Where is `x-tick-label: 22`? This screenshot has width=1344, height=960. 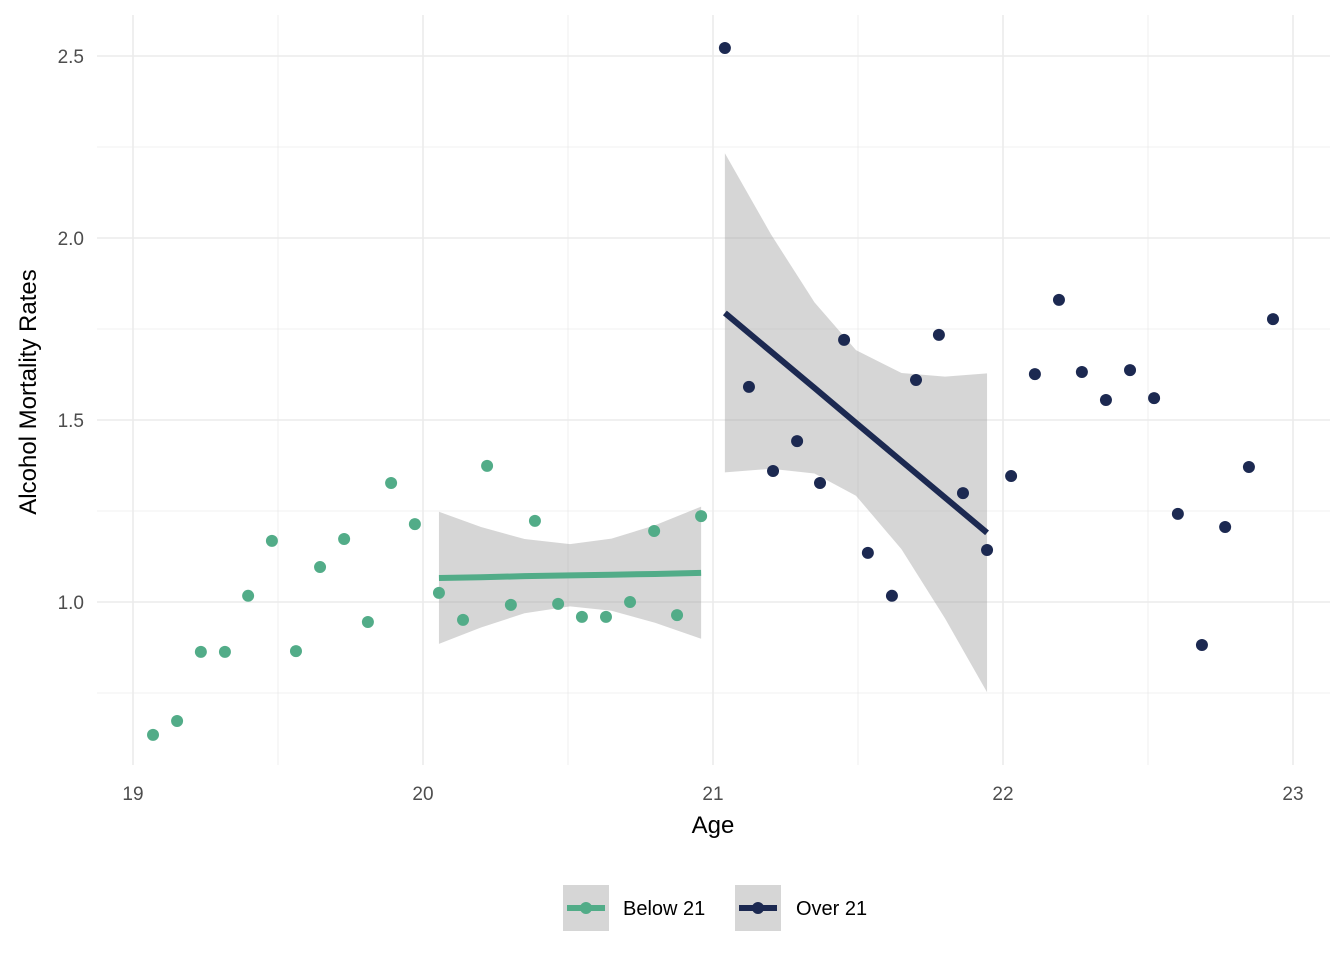
x-tick-label: 22 is located at coordinates (1002, 794).